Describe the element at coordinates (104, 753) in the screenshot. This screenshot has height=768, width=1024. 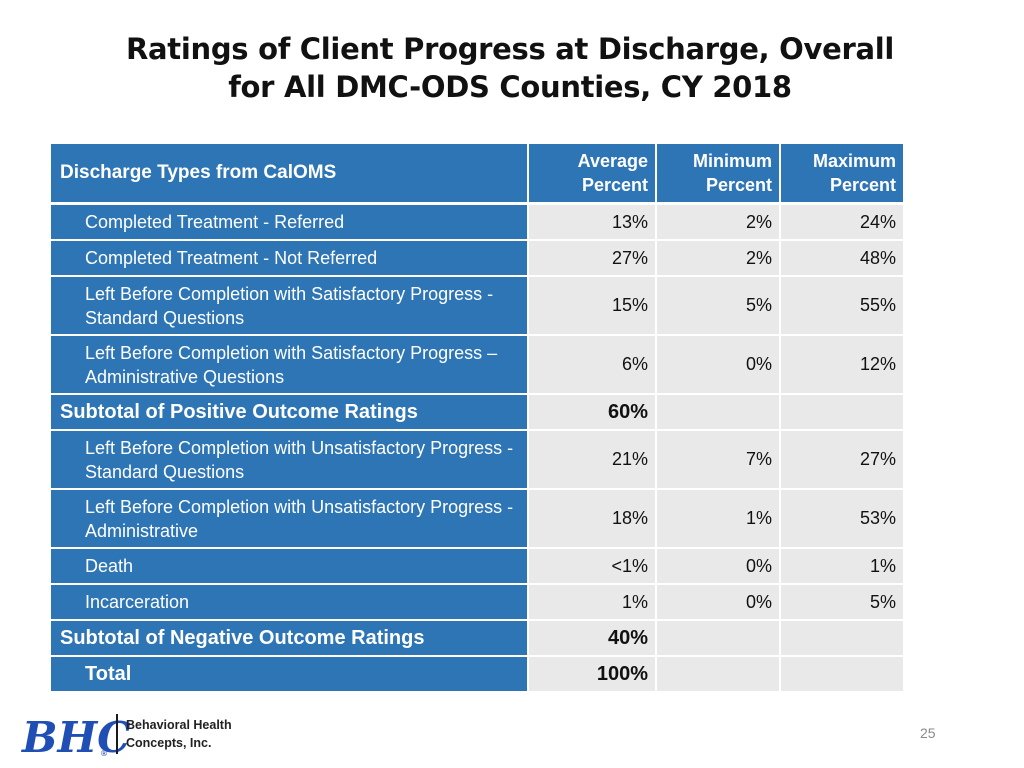
I see `registered-icon: ®` at that location.